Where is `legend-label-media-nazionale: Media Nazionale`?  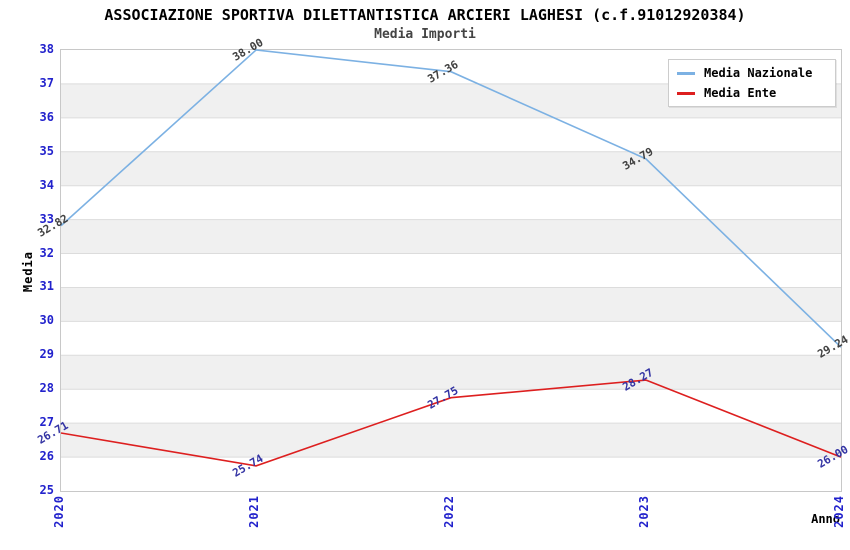
legend-label-media-nazionale: Media Nazionale is located at coordinates (758, 73).